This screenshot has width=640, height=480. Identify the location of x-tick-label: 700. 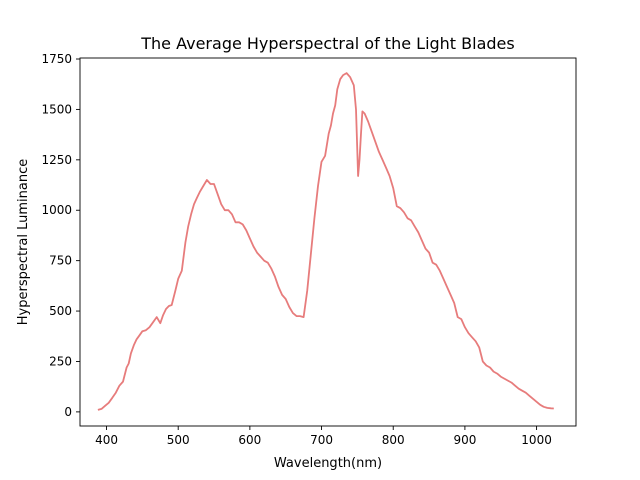
(321, 440).